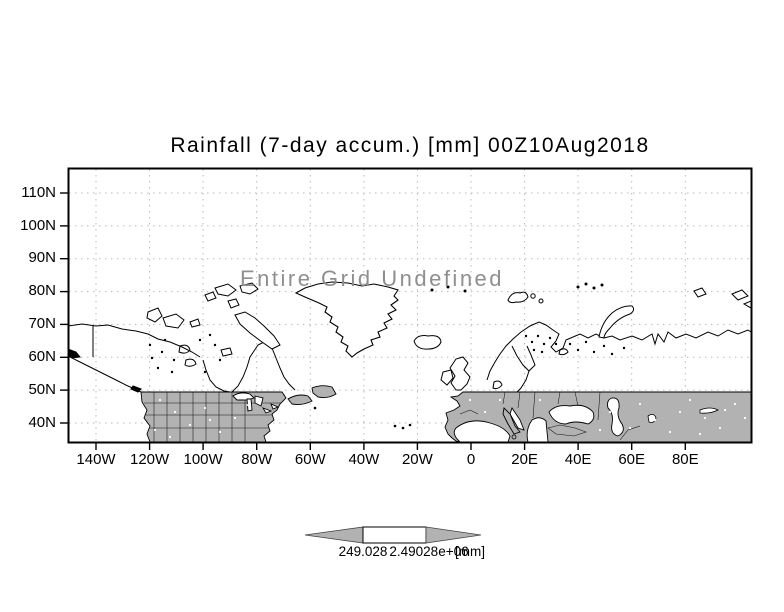 The image size is (784, 612). I want to click on alaska-south-coast, so click(75, 353).